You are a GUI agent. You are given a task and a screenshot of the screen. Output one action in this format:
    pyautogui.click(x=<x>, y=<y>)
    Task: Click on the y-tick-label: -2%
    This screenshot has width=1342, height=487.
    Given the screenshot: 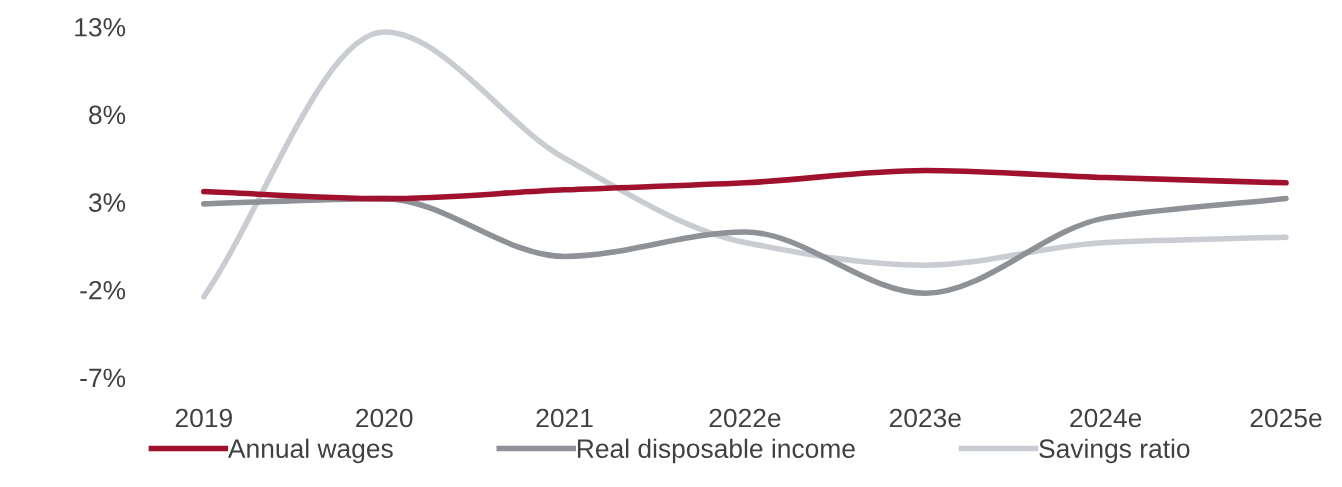 What is the action you would take?
    pyautogui.click(x=103, y=290)
    